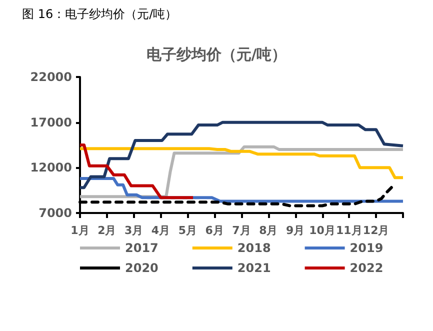 This screenshot has height=331, width=433. Describe the element at coordinates (322, 230) in the screenshot. I see `x-tick-label: 10月` at that location.